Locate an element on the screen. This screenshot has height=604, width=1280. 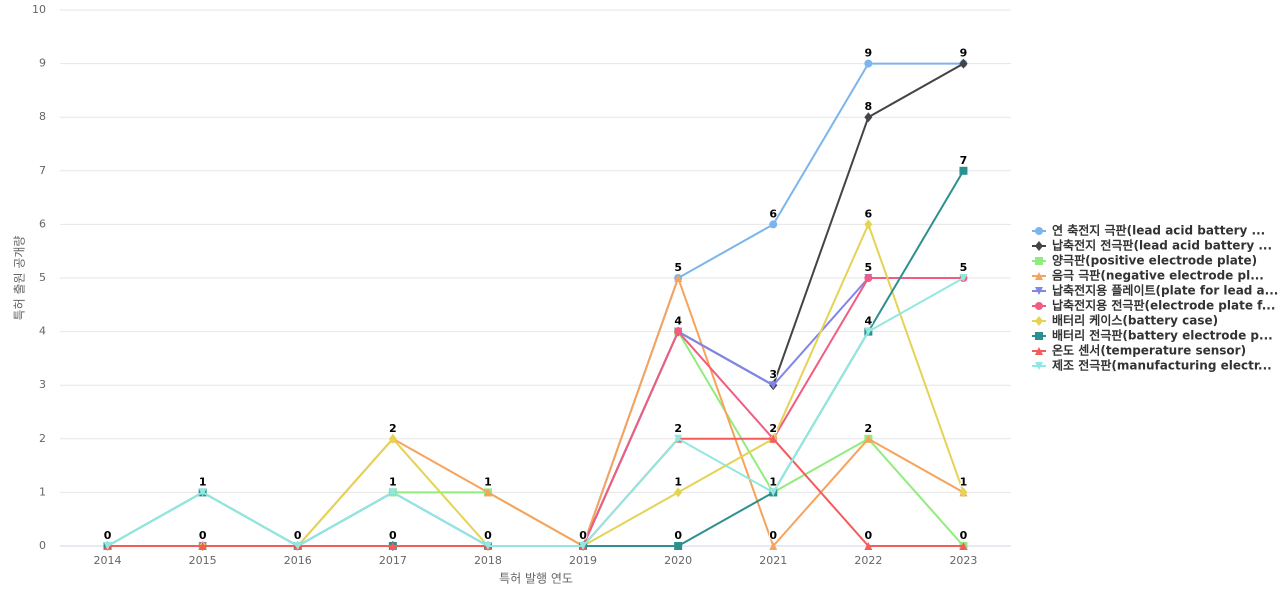
x-tick-label: 2020 is located at coordinates (678, 560).